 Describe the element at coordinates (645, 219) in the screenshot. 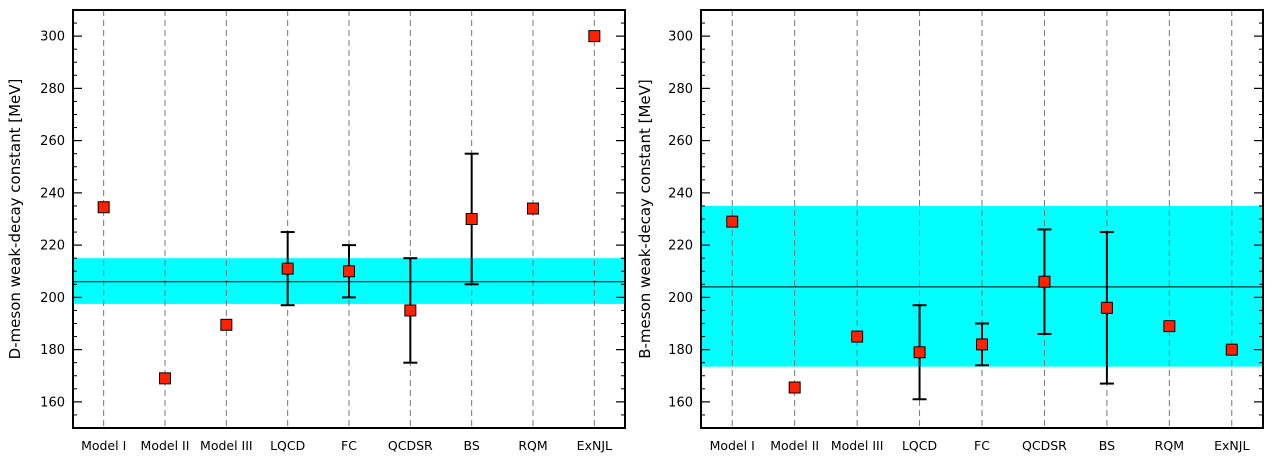

I see `y-axis-title: B-meson weak-decay constant [MeV]` at that location.